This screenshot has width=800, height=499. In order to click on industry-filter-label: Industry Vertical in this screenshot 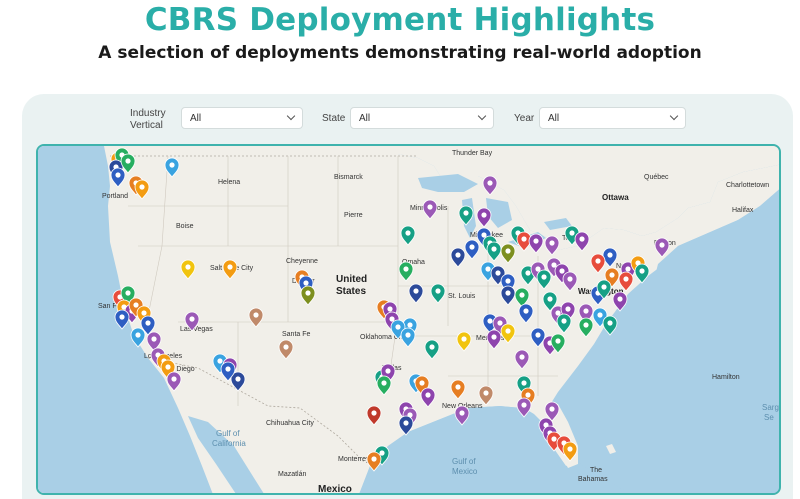, I will do `click(148, 120)`.